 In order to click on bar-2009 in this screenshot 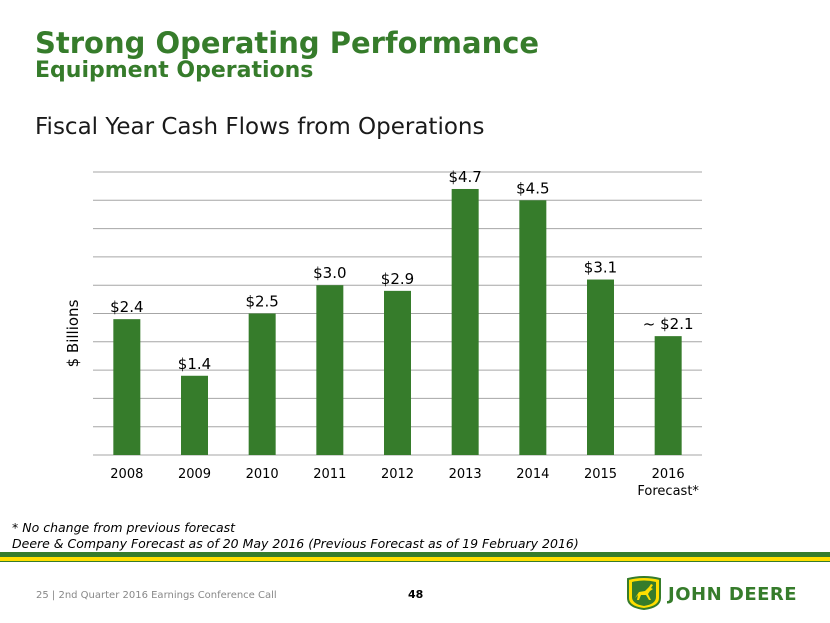, I will do `click(194, 415)`.